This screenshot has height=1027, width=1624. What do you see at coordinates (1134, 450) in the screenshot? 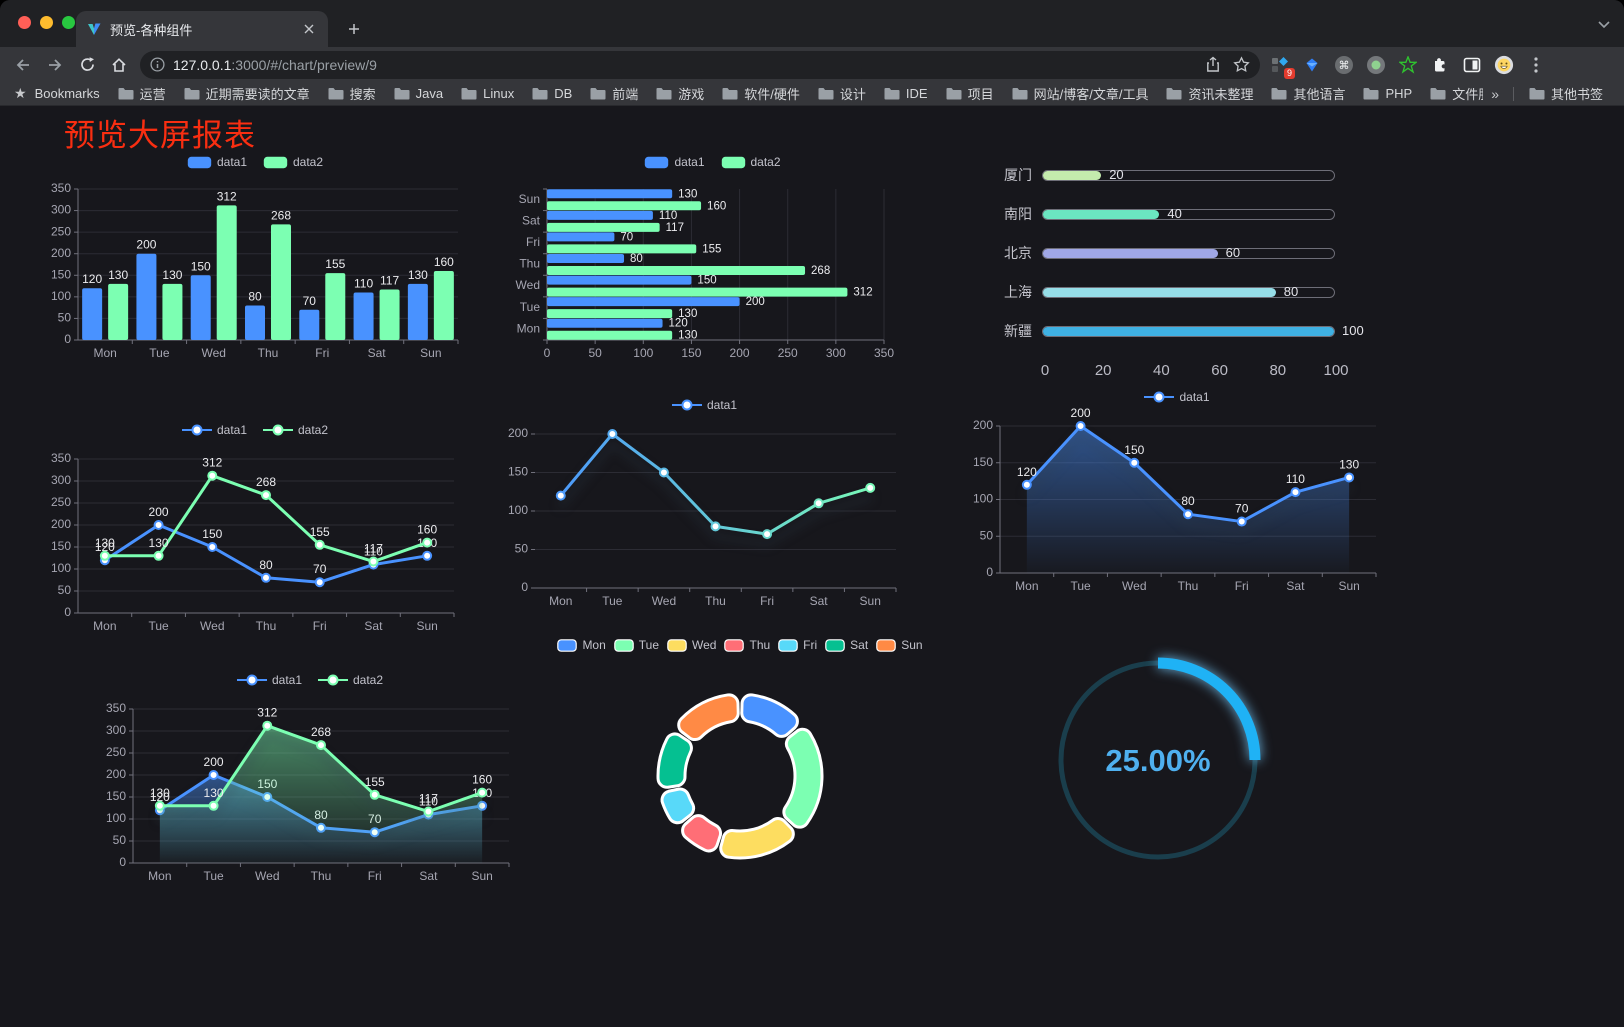
I see `svg-text: 150` at bounding box center [1134, 450].